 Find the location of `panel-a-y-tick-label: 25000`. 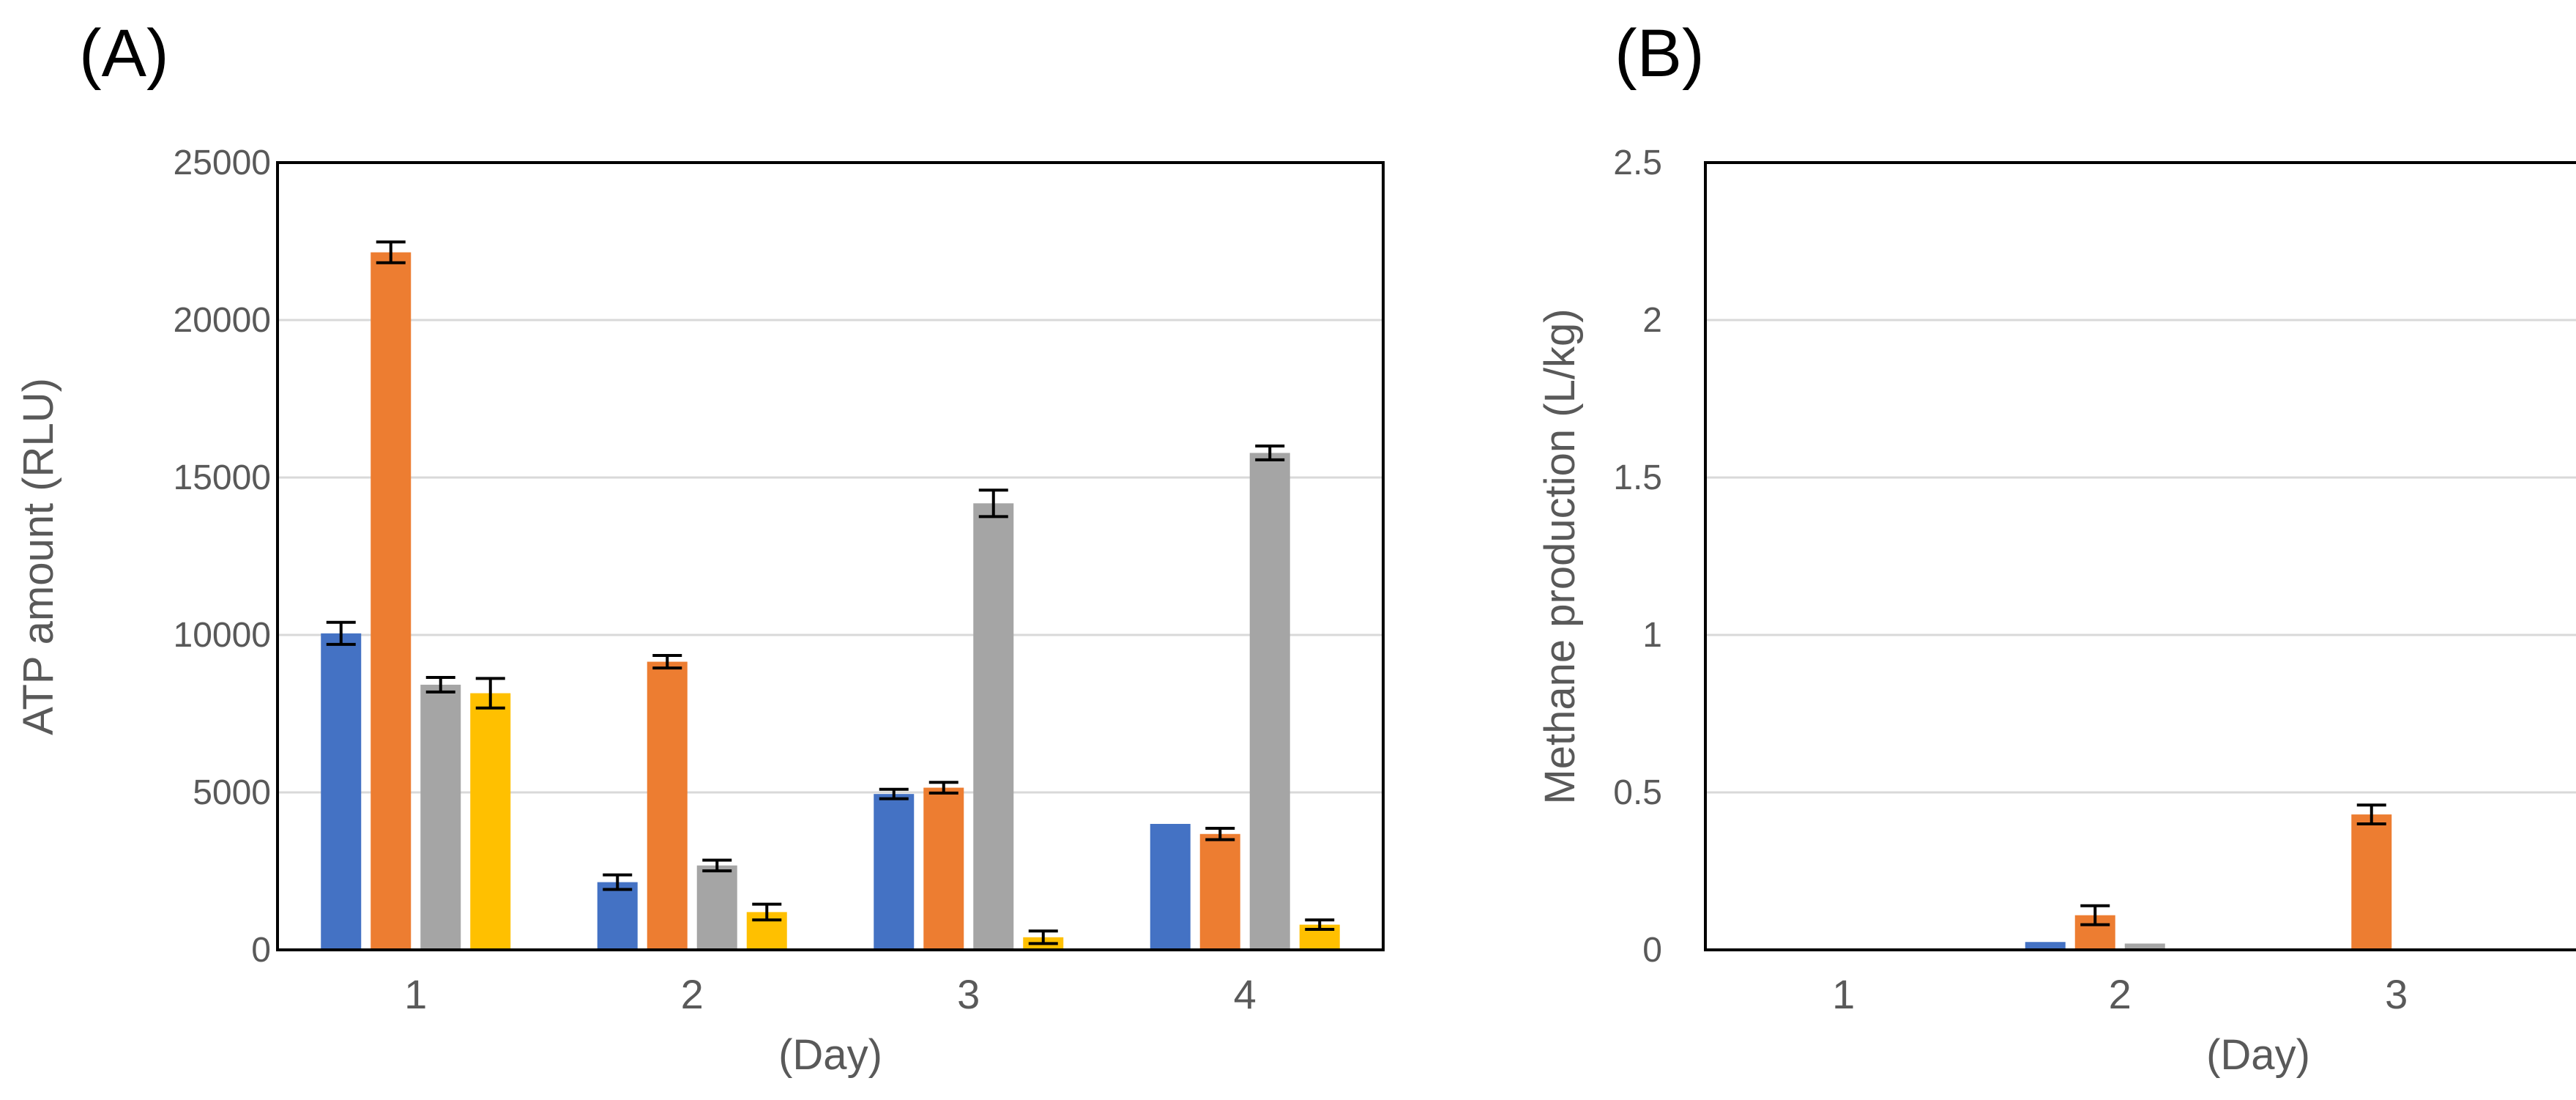

panel-a-y-tick-label: 25000 is located at coordinates (222, 163).